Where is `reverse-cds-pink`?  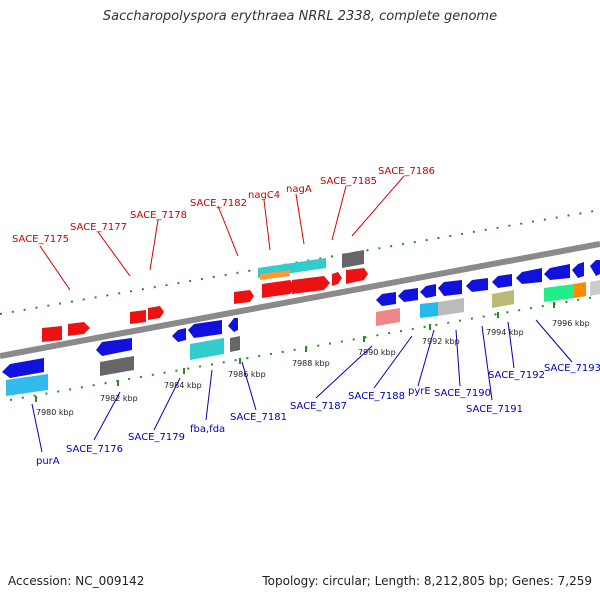
reverse-cds-pink is located at coordinates (388, 317).